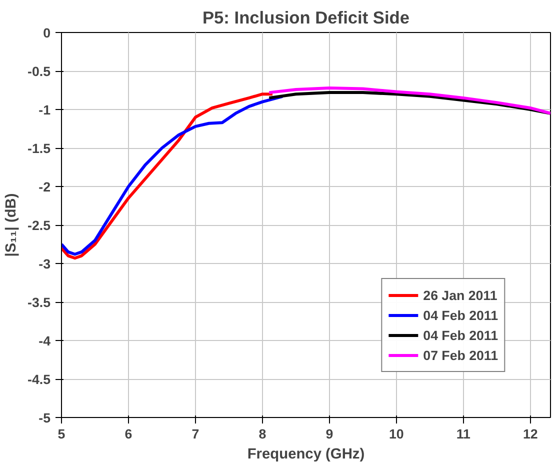 The height and width of the screenshot is (467, 558). I want to click on x-tick-label: 12, so click(530, 434).